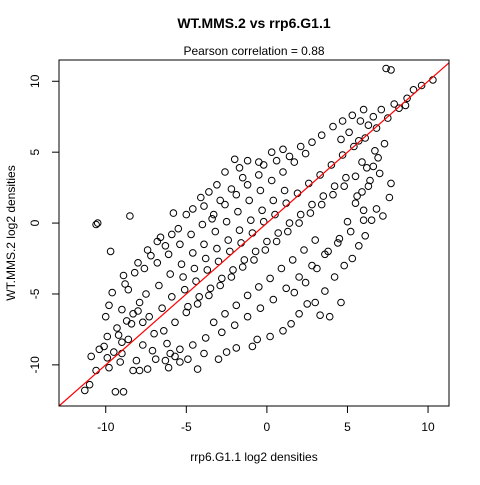 The height and width of the screenshot is (485, 480). Describe the element at coordinates (253, 23) in the screenshot. I see `chart-title: WT.MMS.2 vs rrp6.G1.1` at that location.